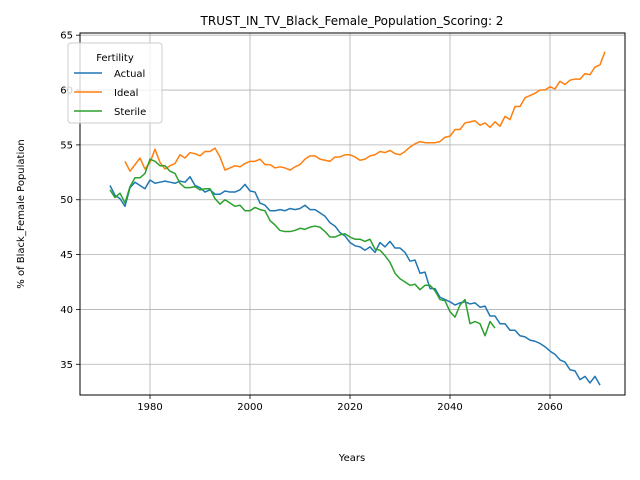 The width and height of the screenshot is (640, 480). I want to click on x-tick-label: 2060, so click(549, 407).